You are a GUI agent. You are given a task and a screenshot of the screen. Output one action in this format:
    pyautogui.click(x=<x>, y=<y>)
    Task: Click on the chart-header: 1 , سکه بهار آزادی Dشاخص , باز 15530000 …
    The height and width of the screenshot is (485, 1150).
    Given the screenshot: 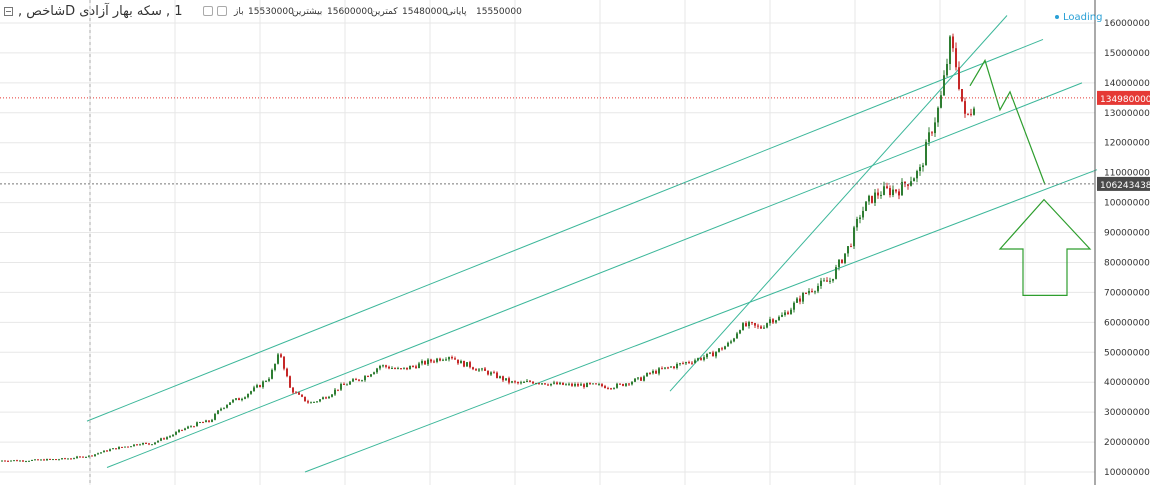 What is the action you would take?
    pyautogui.click(x=551, y=14)
    